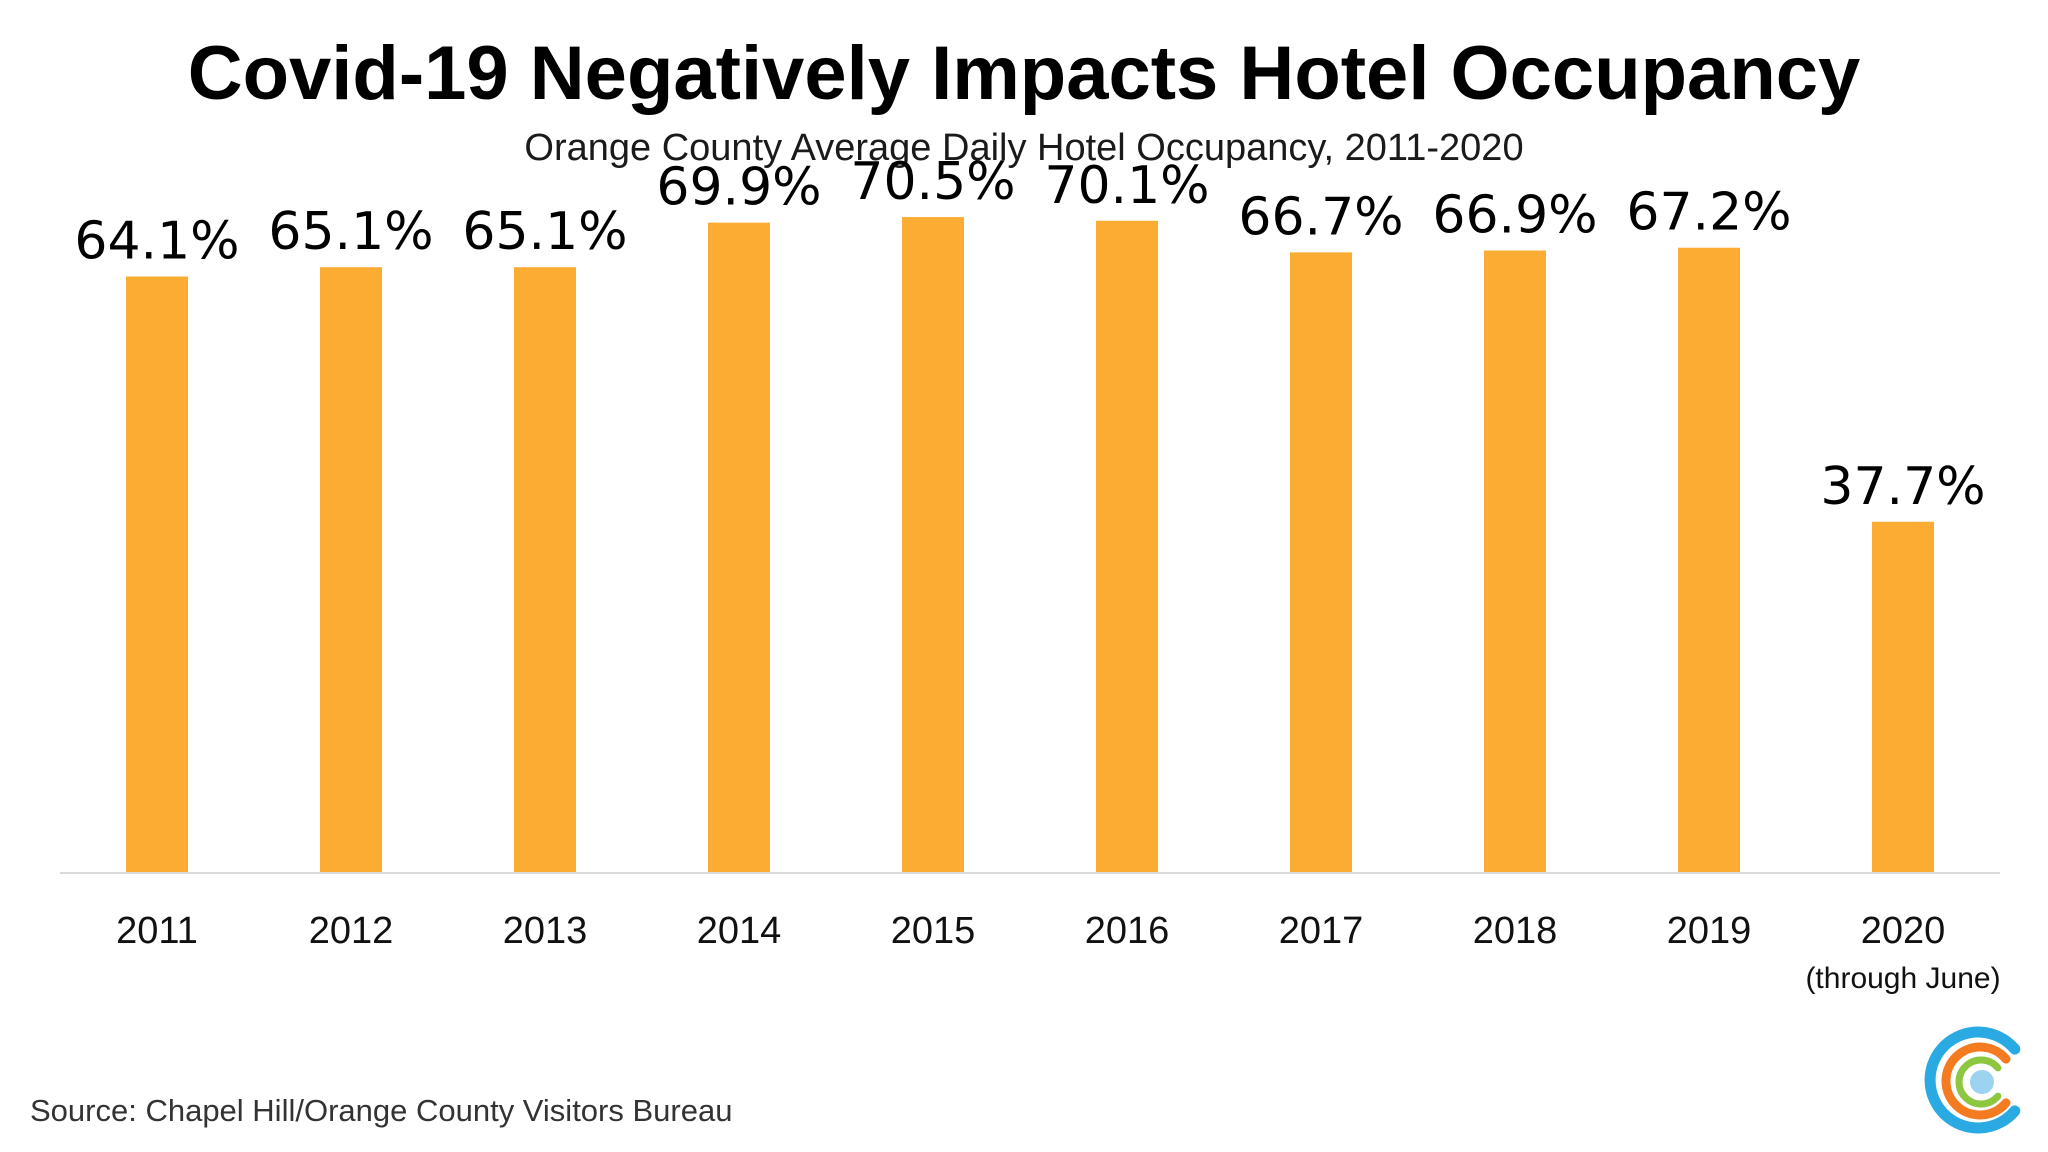 The width and height of the screenshot is (2048, 1152). What do you see at coordinates (156, 242) in the screenshot?
I see `value-label-2011: 64.1%` at bounding box center [156, 242].